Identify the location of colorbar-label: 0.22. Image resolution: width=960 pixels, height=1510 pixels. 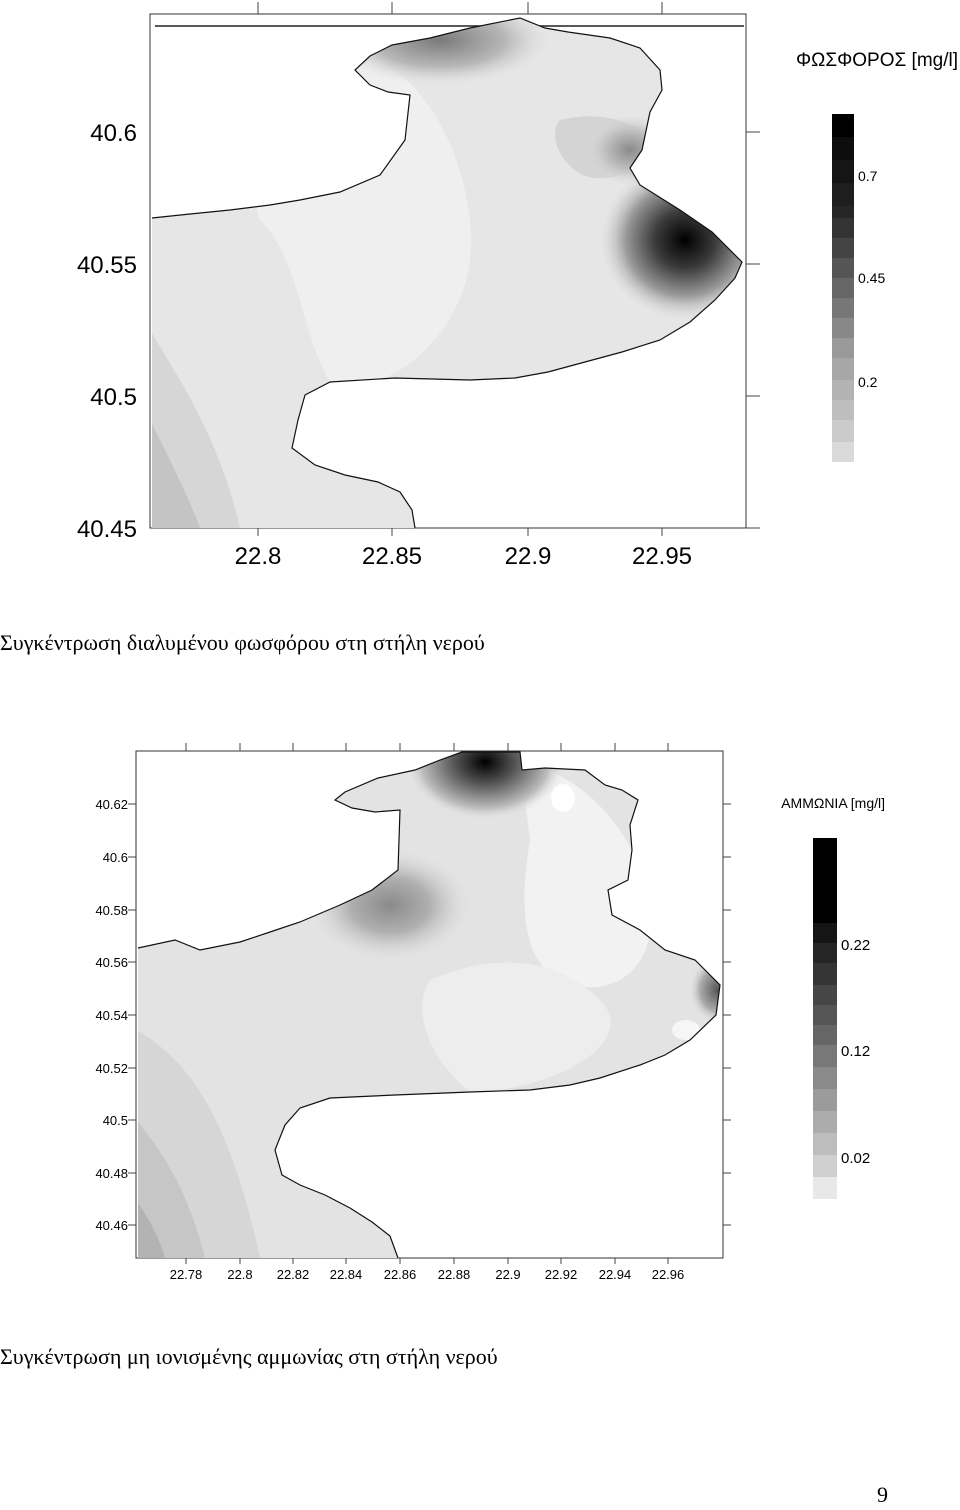
(855, 945).